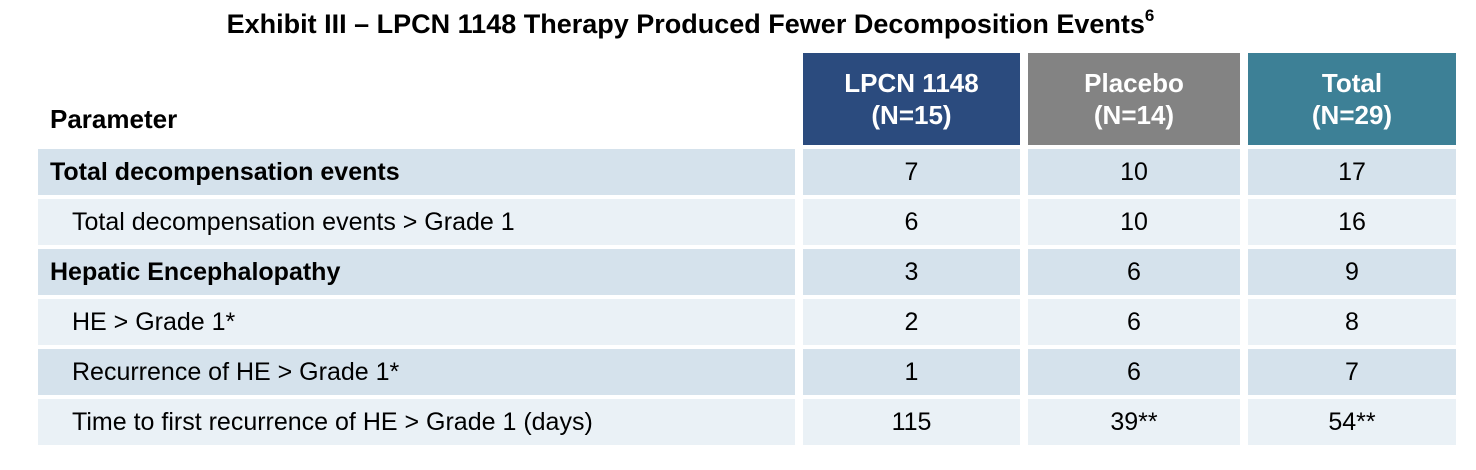  I want to click on row-value: 1, so click(911, 372).